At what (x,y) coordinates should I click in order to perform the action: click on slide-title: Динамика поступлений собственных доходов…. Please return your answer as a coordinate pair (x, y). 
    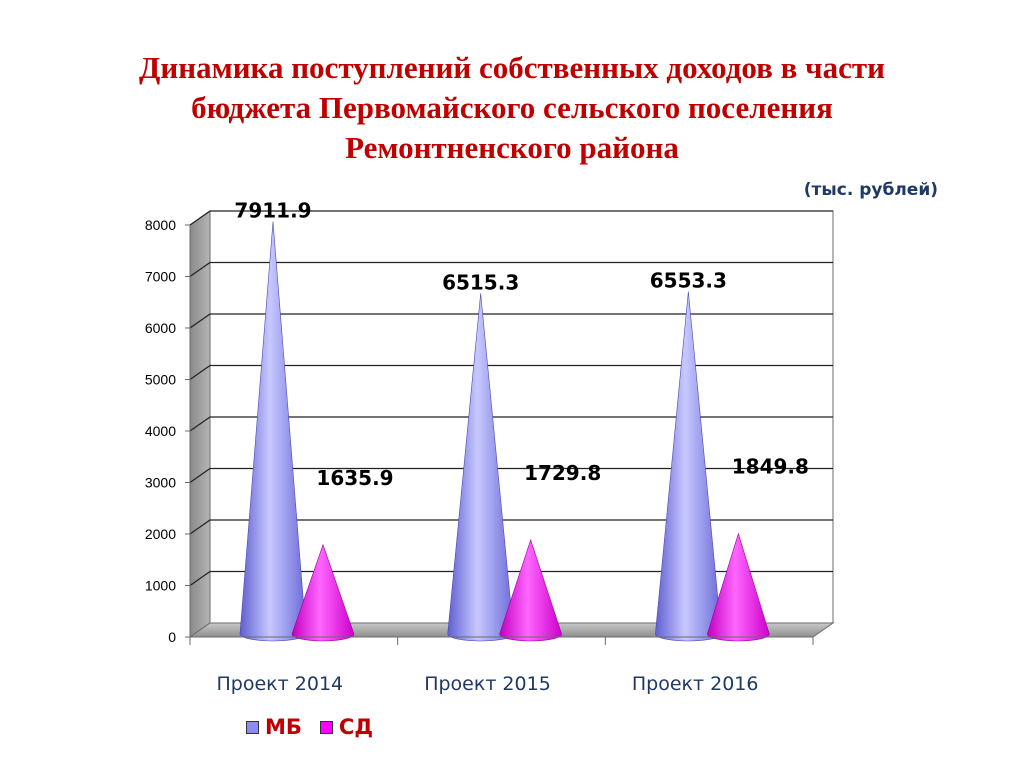
    Looking at the image, I should click on (512, 108).